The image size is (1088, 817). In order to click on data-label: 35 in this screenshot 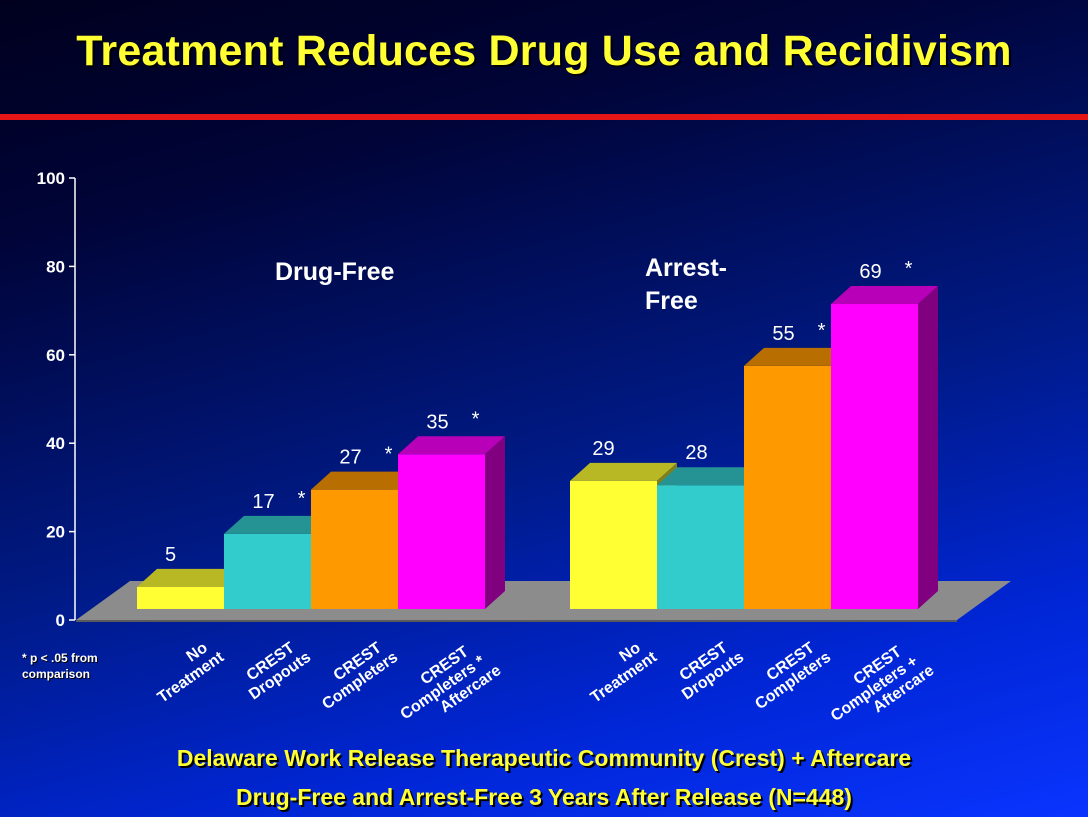, I will do `click(437, 422)`.